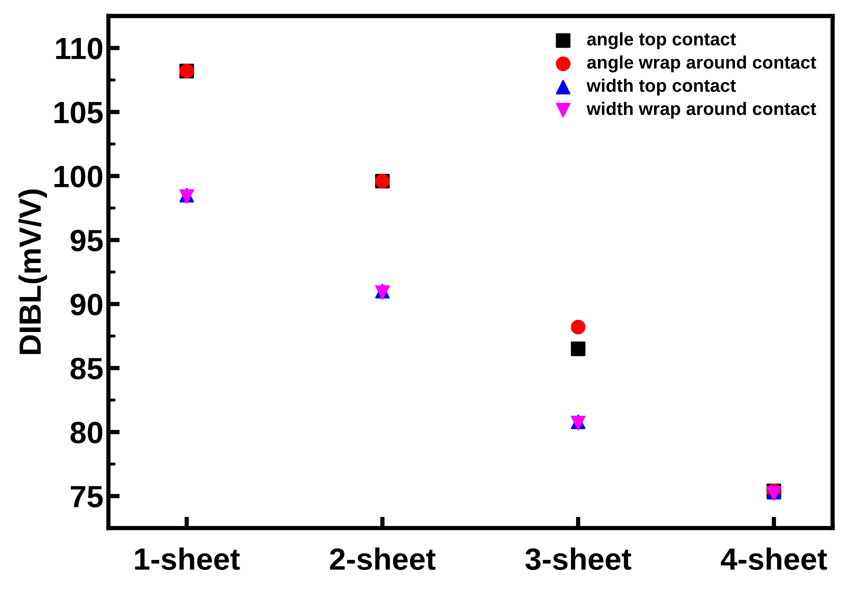 Image resolution: width=847 pixels, height=592 pixels. Describe the element at coordinates (86, 497) in the screenshot. I see `y-tick-label: 75` at that location.